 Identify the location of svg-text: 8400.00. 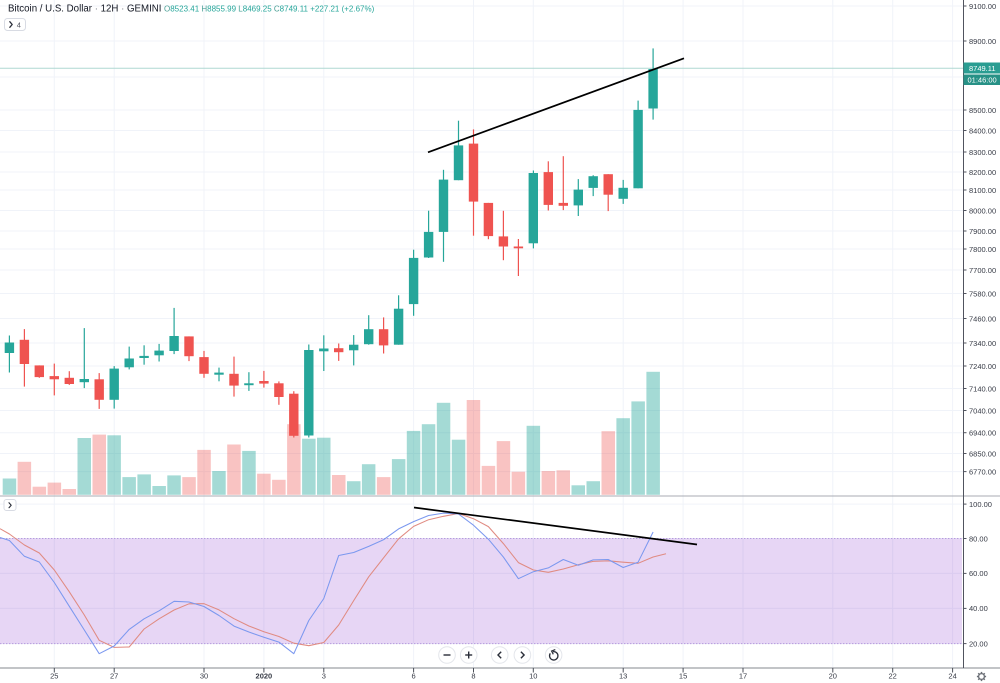
(982, 130).